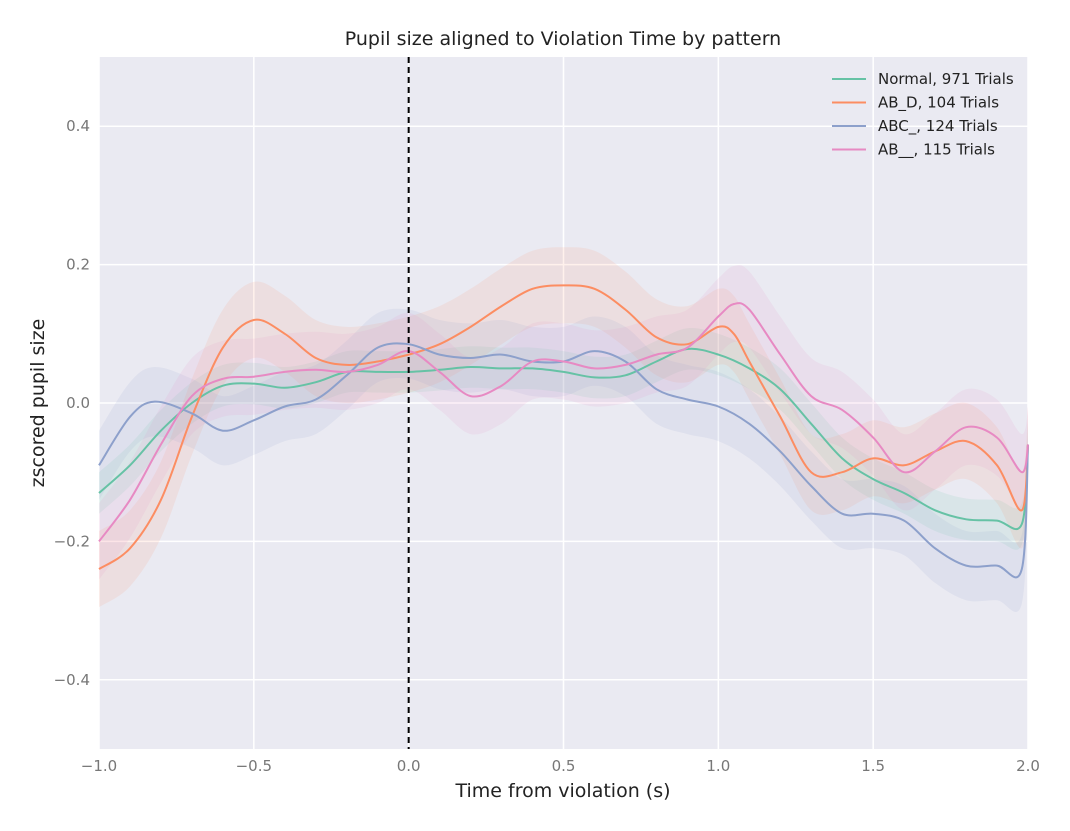 The image size is (1070, 831). Describe the element at coordinates (78, 126) in the screenshot. I see `y-tick-label: 0.4` at that location.